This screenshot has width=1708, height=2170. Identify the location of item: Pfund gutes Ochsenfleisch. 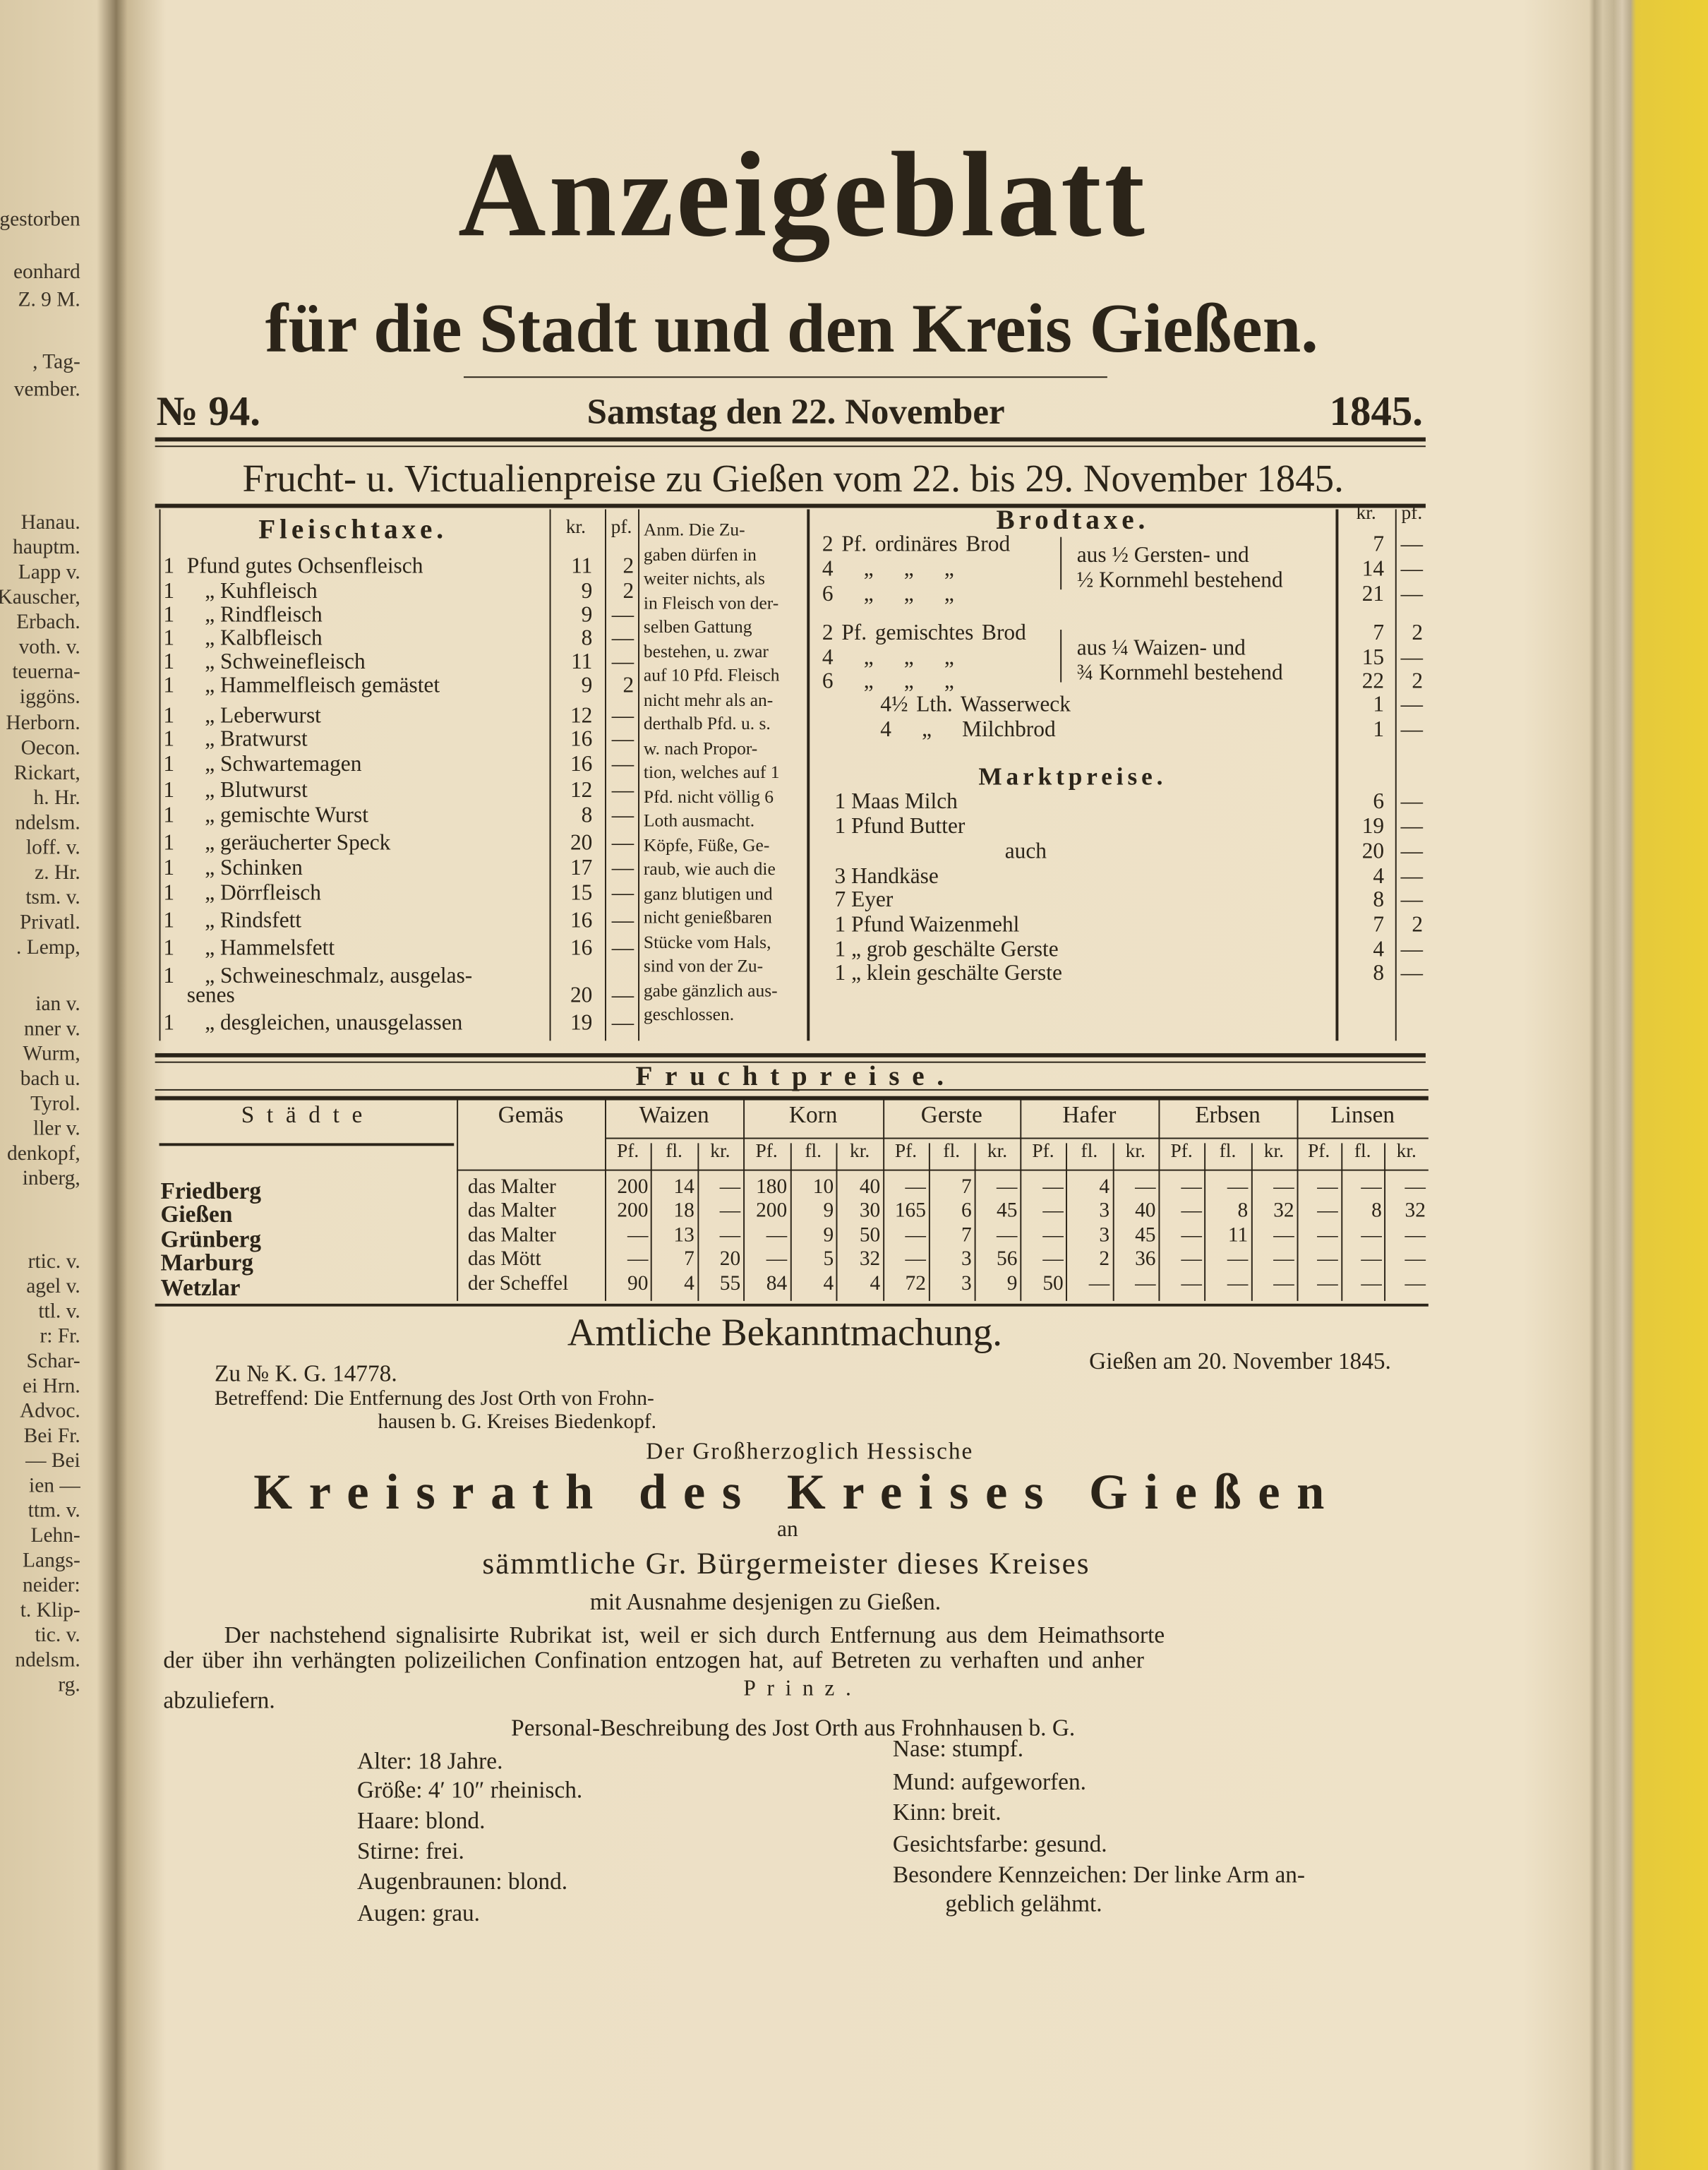
(304, 567).